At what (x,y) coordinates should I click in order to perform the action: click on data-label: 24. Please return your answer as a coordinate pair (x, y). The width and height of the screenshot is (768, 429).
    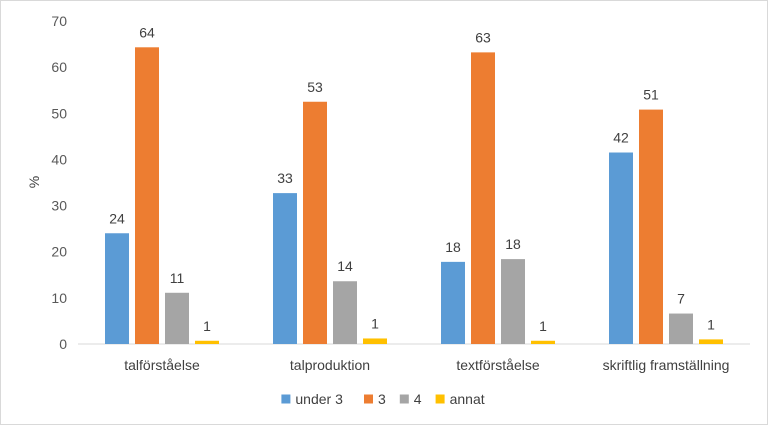
    Looking at the image, I should click on (117, 218).